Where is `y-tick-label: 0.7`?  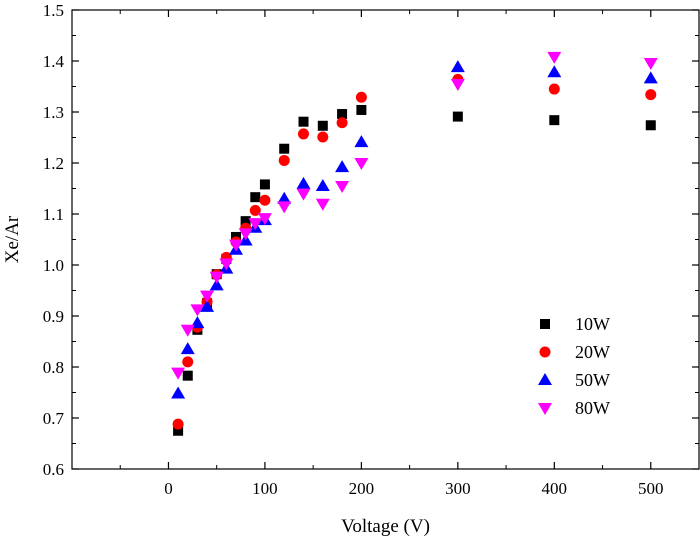
y-tick-label: 0.7 is located at coordinates (54, 418).